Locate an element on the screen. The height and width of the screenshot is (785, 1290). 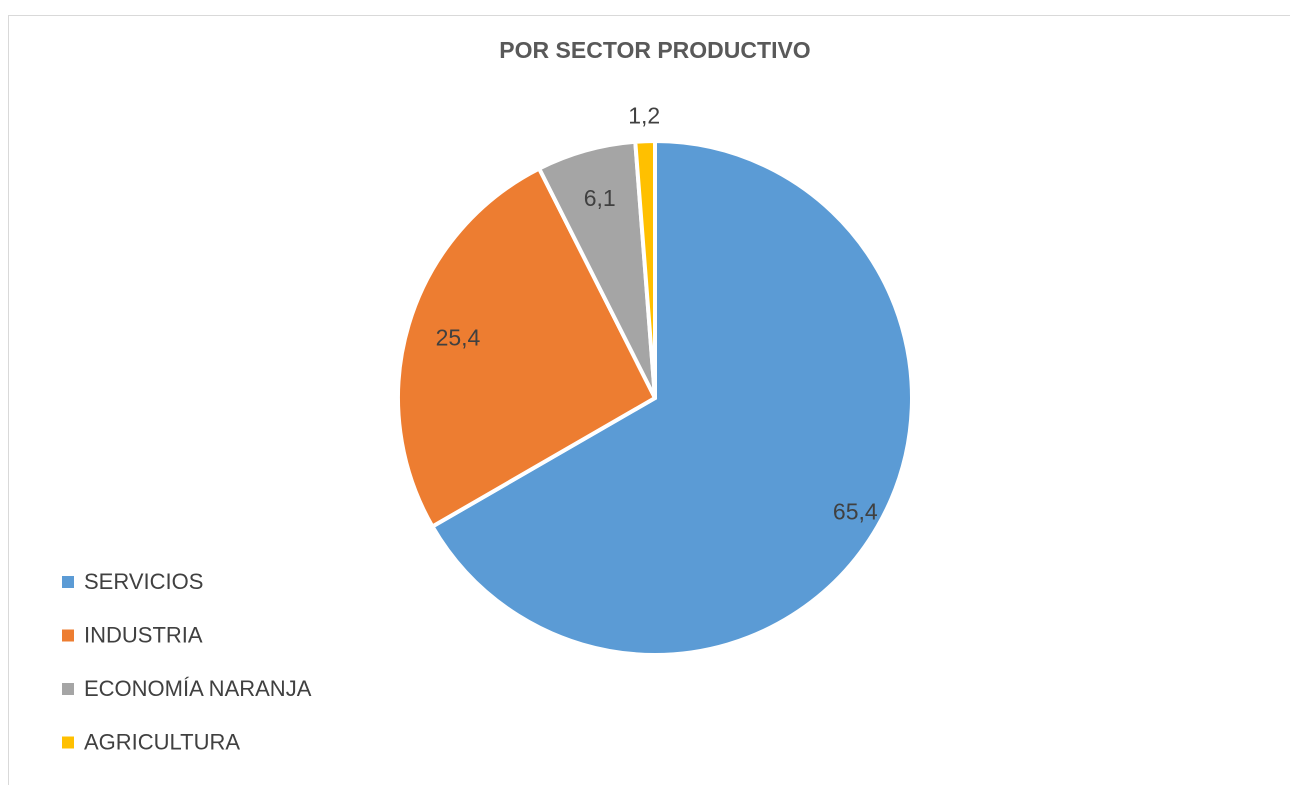
data-label: 1,2 is located at coordinates (644, 115).